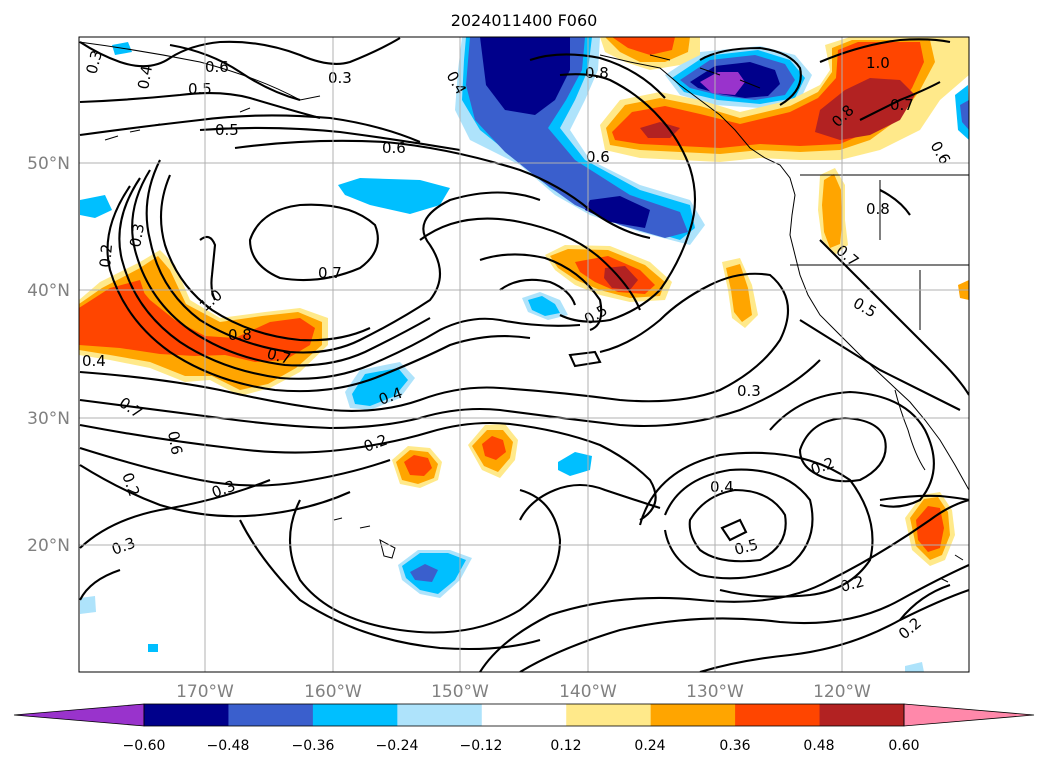  What do you see at coordinates (878, 63) in the screenshot?
I see `contour-label: 1.0` at bounding box center [878, 63].